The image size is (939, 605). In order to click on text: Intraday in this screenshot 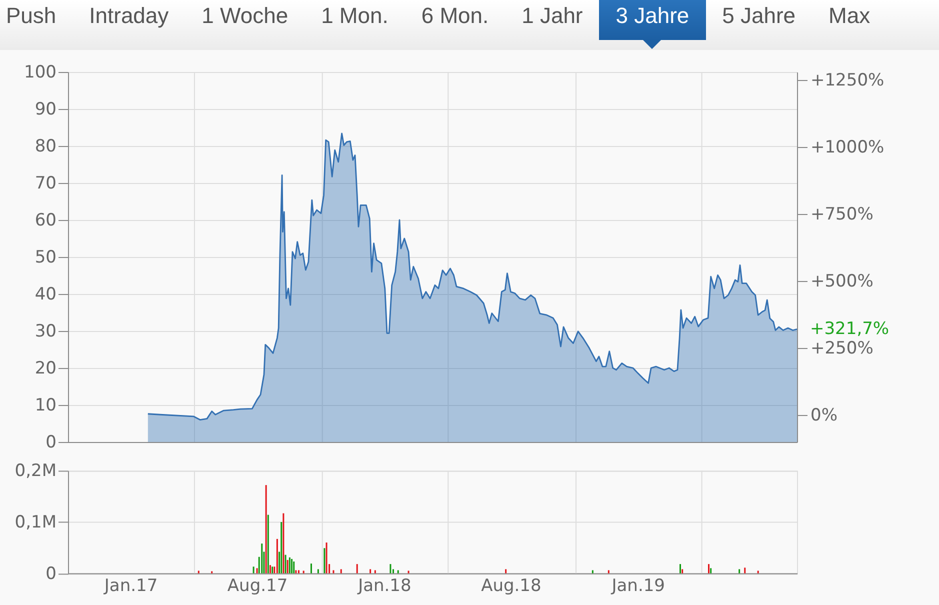, I will do `click(129, 16)`.